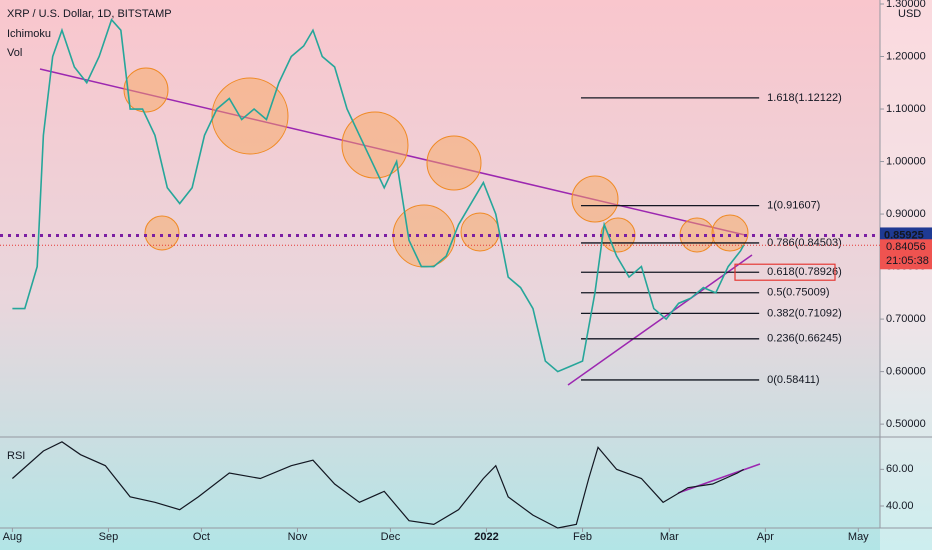  Describe the element at coordinates (377, 485) in the screenshot. I see `rsi-line` at that location.